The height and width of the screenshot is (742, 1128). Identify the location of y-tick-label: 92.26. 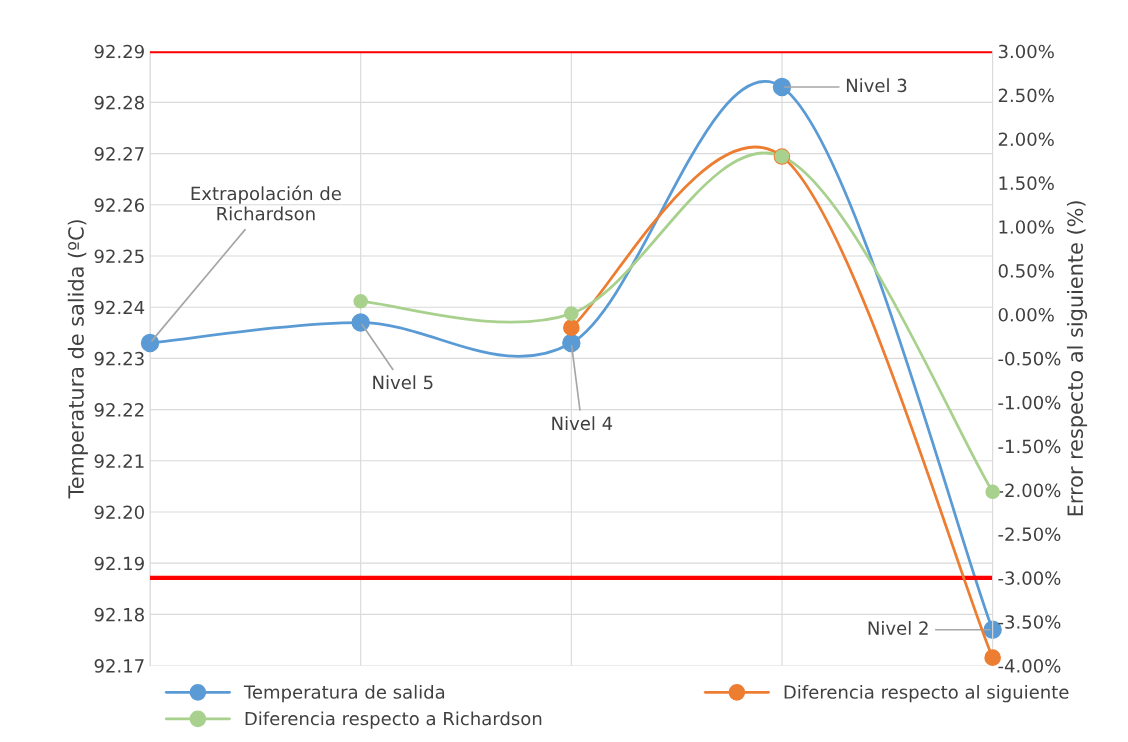
(119, 205).